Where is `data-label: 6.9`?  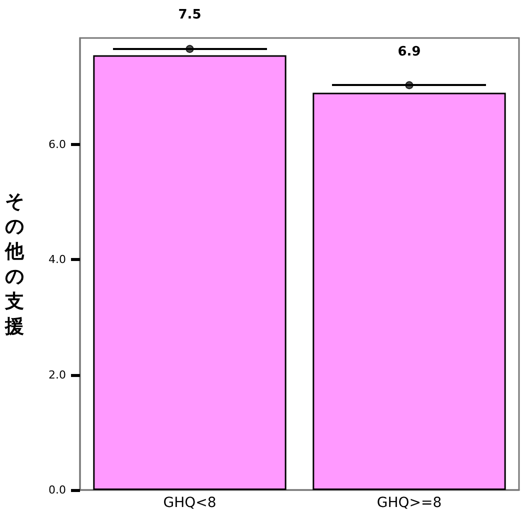 data-label: 6.9 is located at coordinates (409, 52).